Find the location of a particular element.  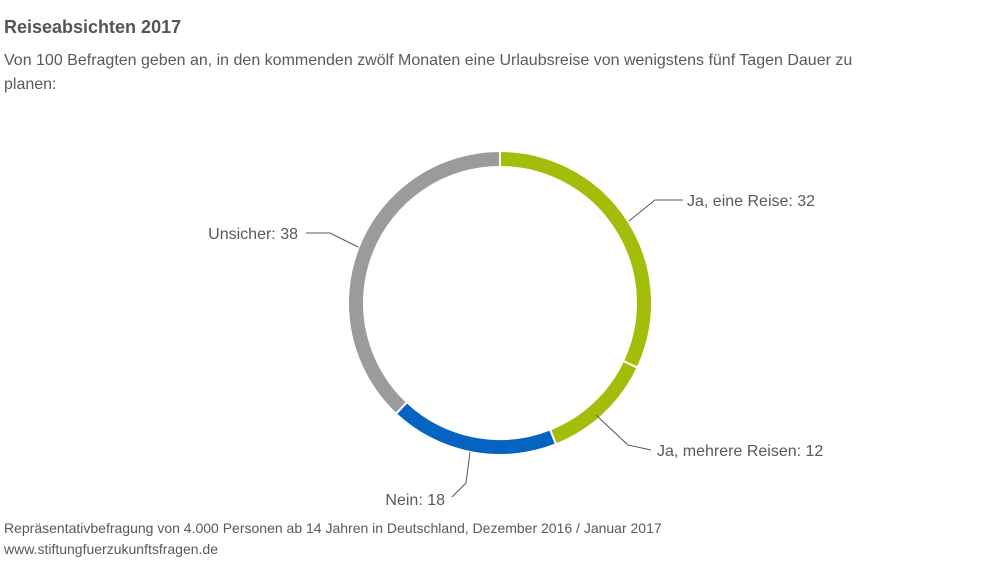

chart-title: Reiseabsichten 2017 is located at coordinates (93, 27).